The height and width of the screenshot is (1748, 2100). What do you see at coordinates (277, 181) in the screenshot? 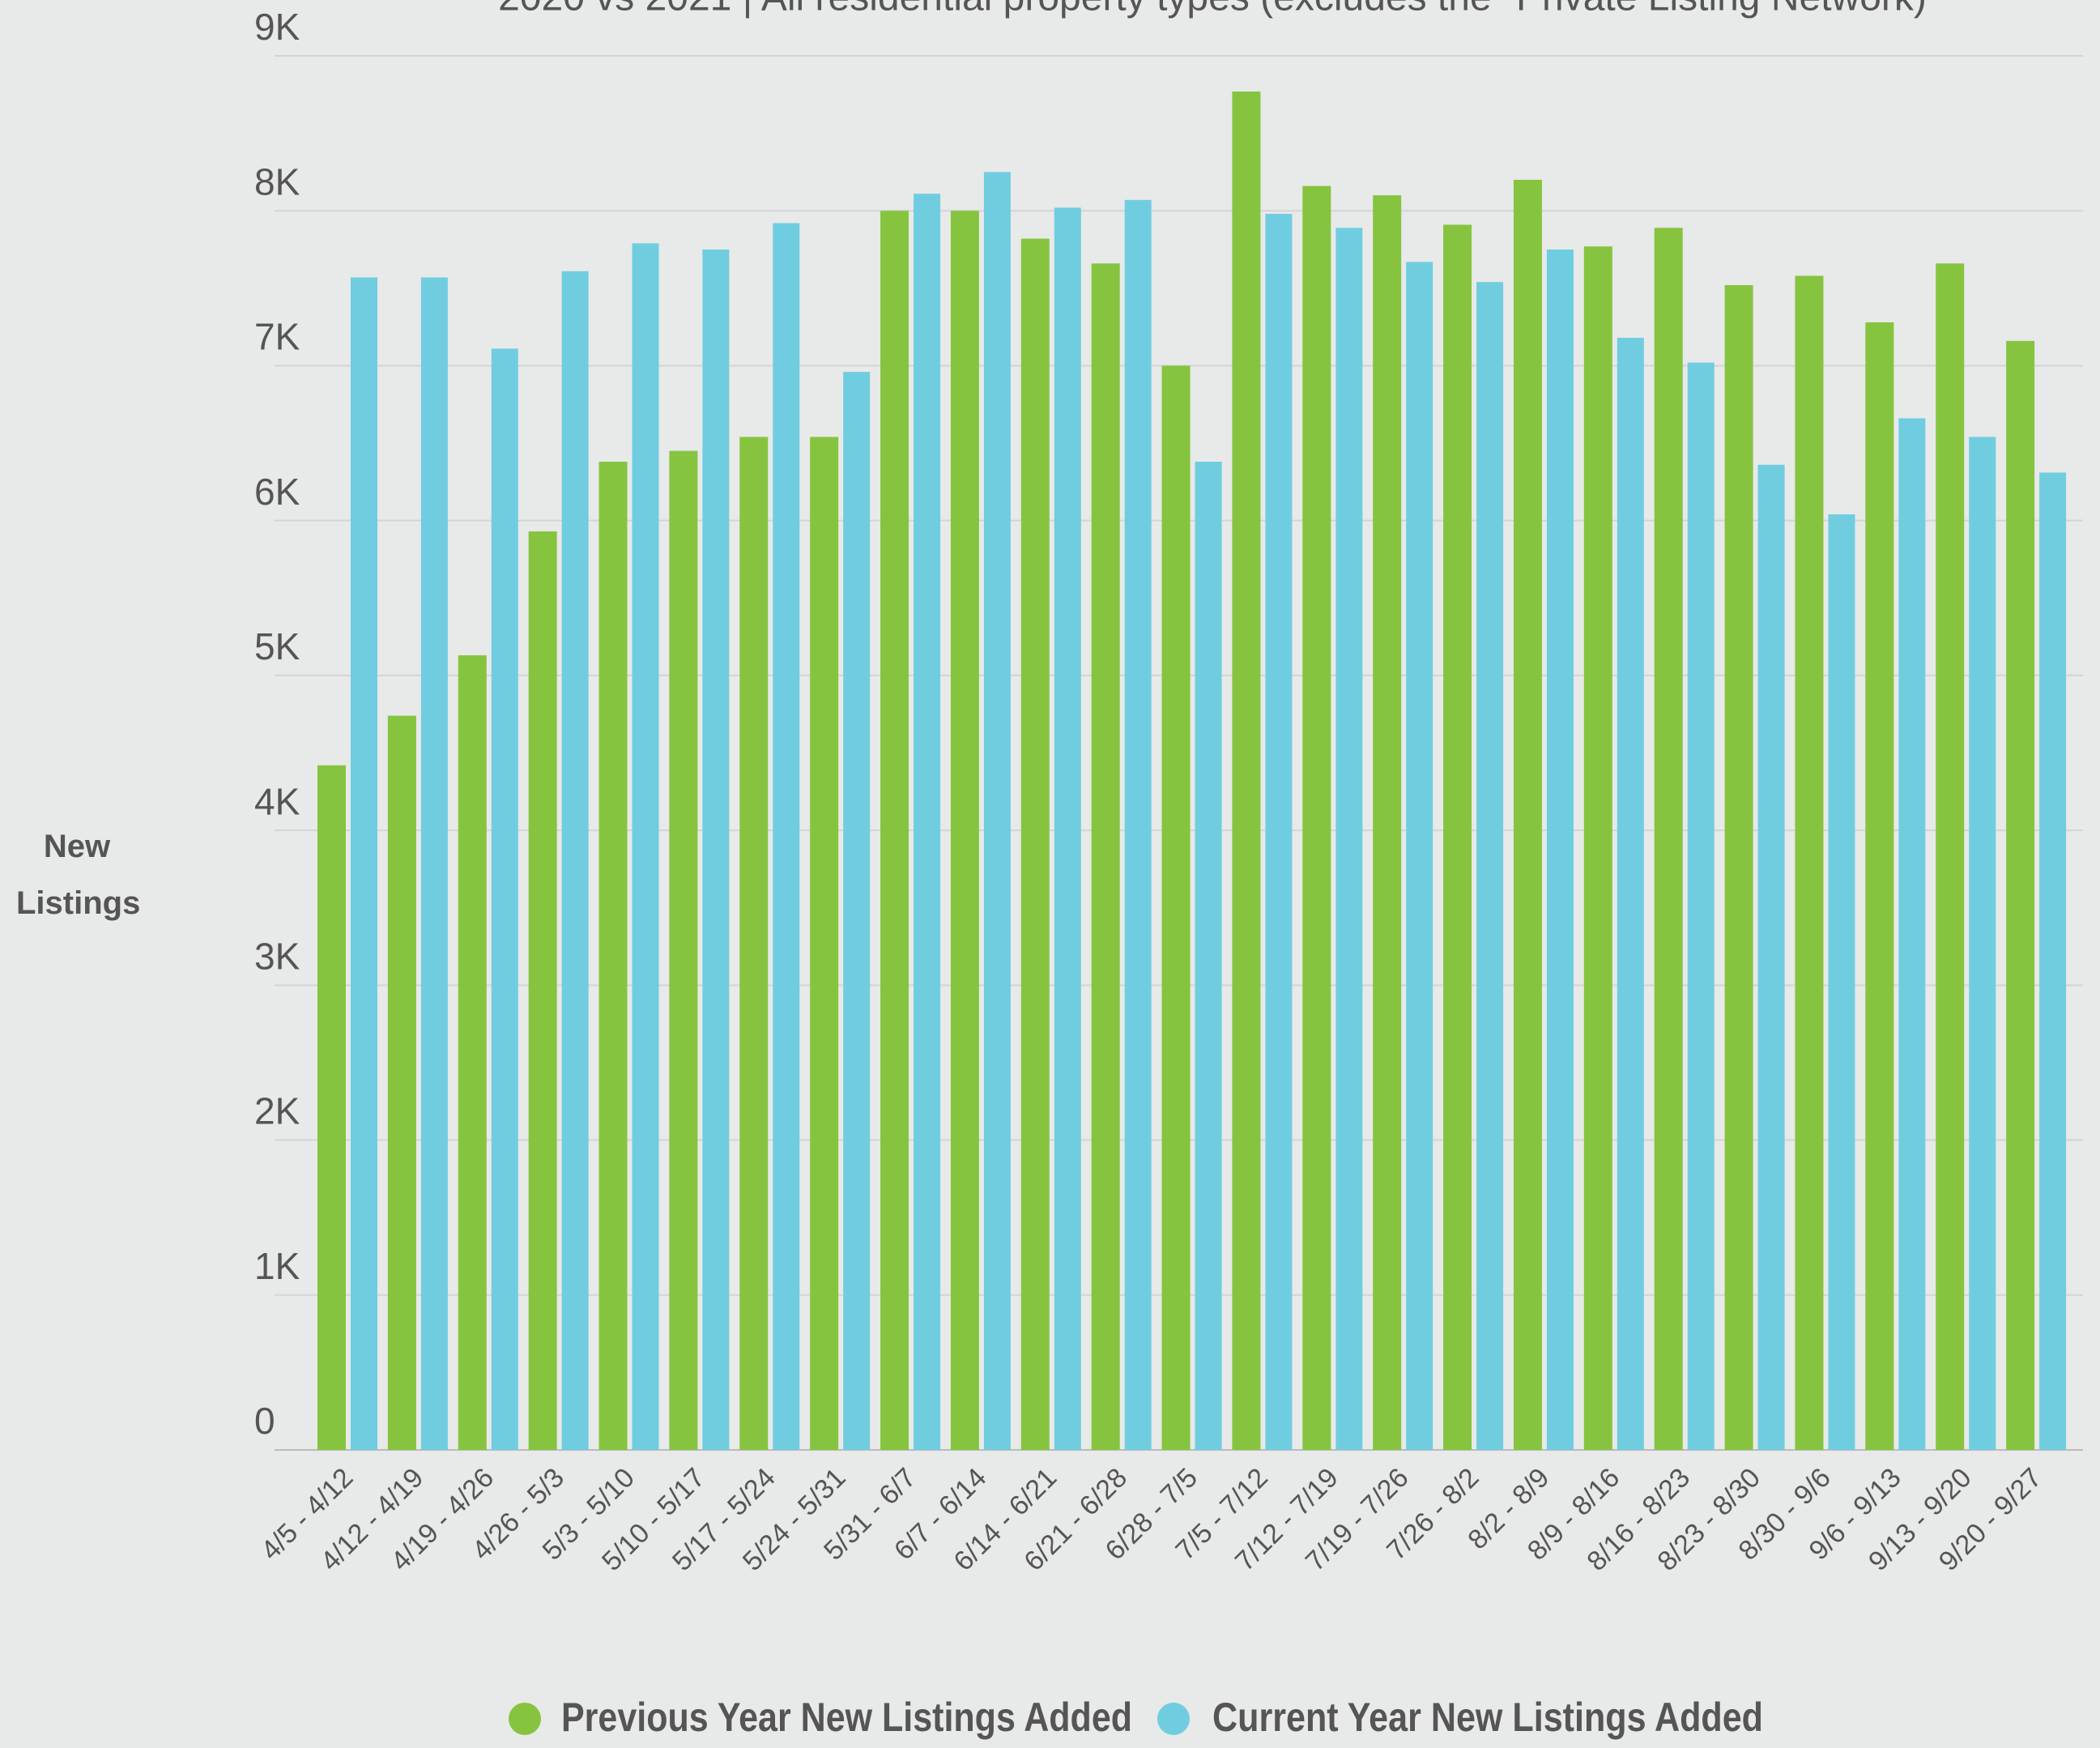
I see `y-tick-label: 8K` at bounding box center [277, 181].